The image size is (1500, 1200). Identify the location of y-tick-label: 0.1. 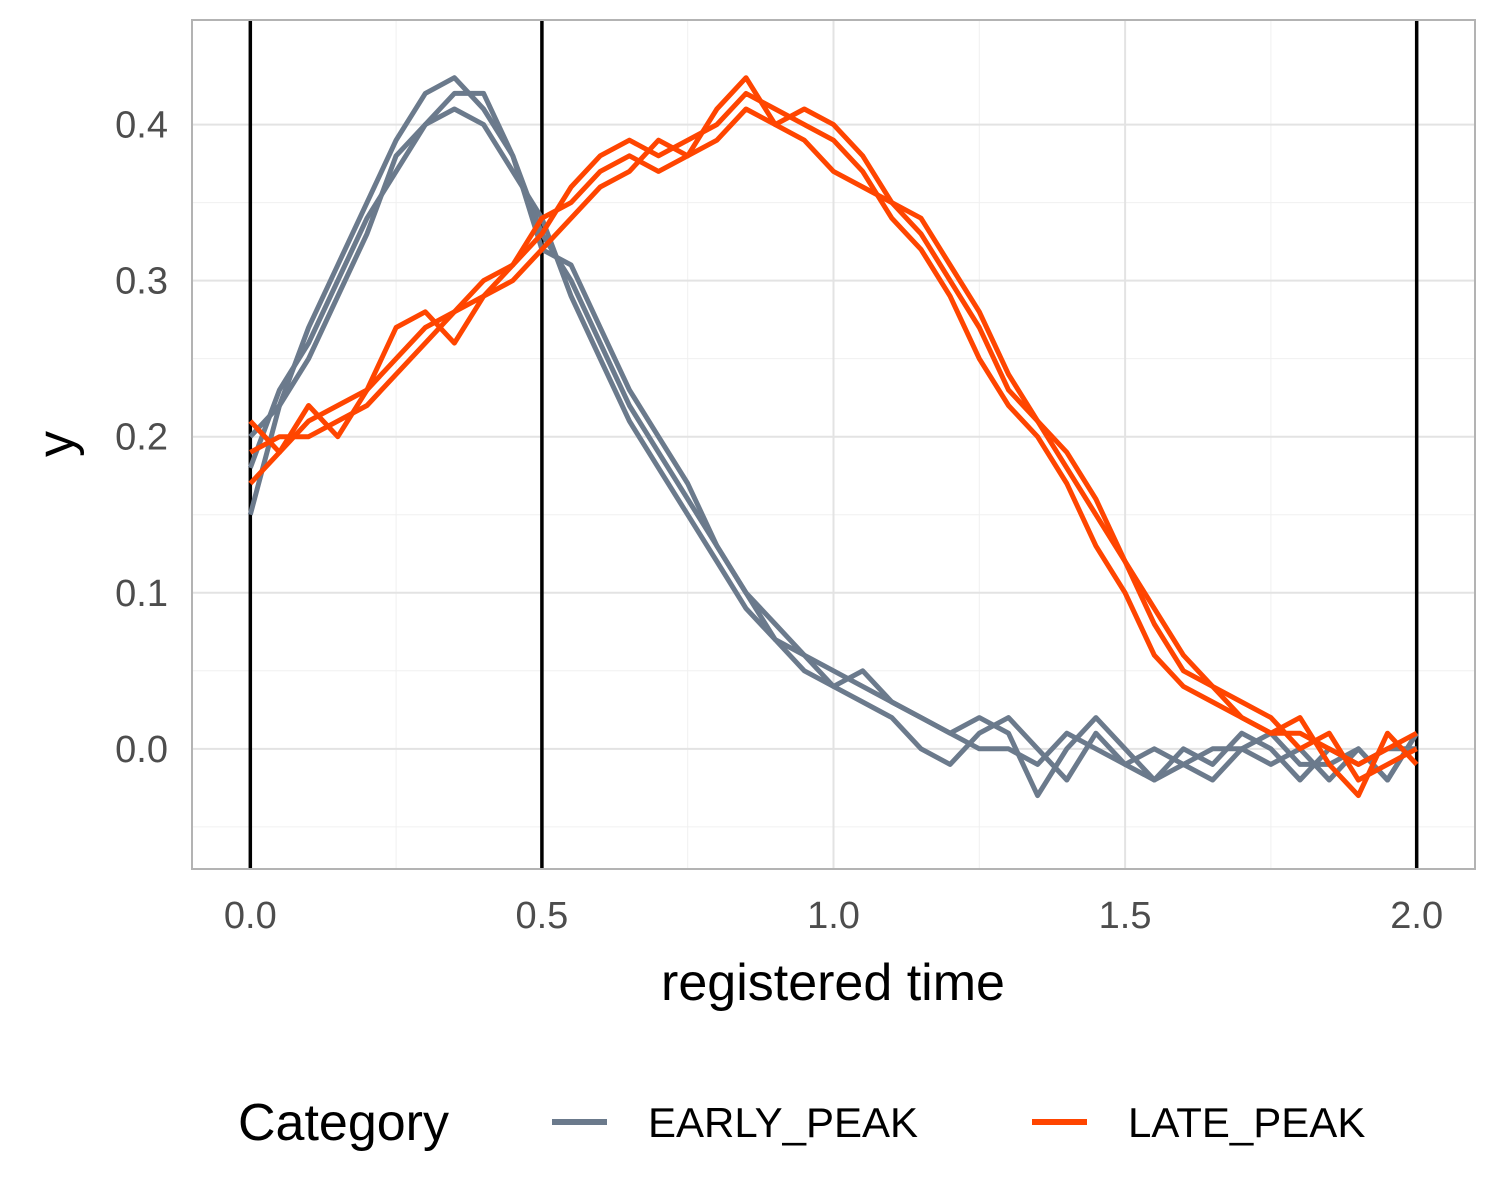
(141, 594).